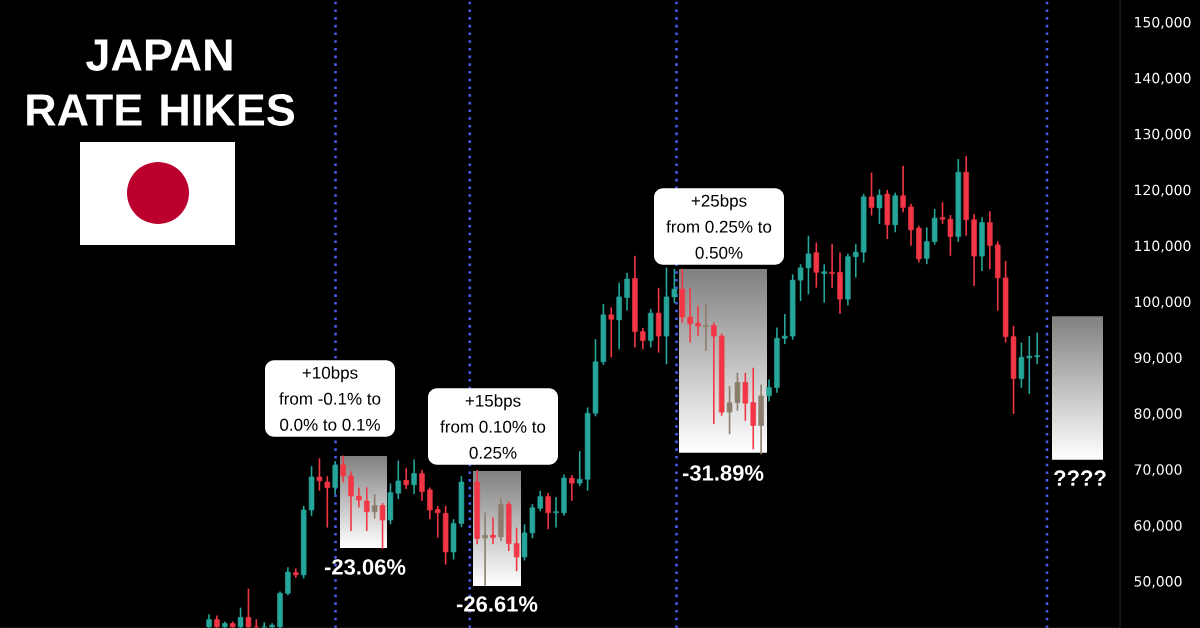  What do you see at coordinates (1158, 470) in the screenshot?
I see `y-tick-label: 70,000` at bounding box center [1158, 470].